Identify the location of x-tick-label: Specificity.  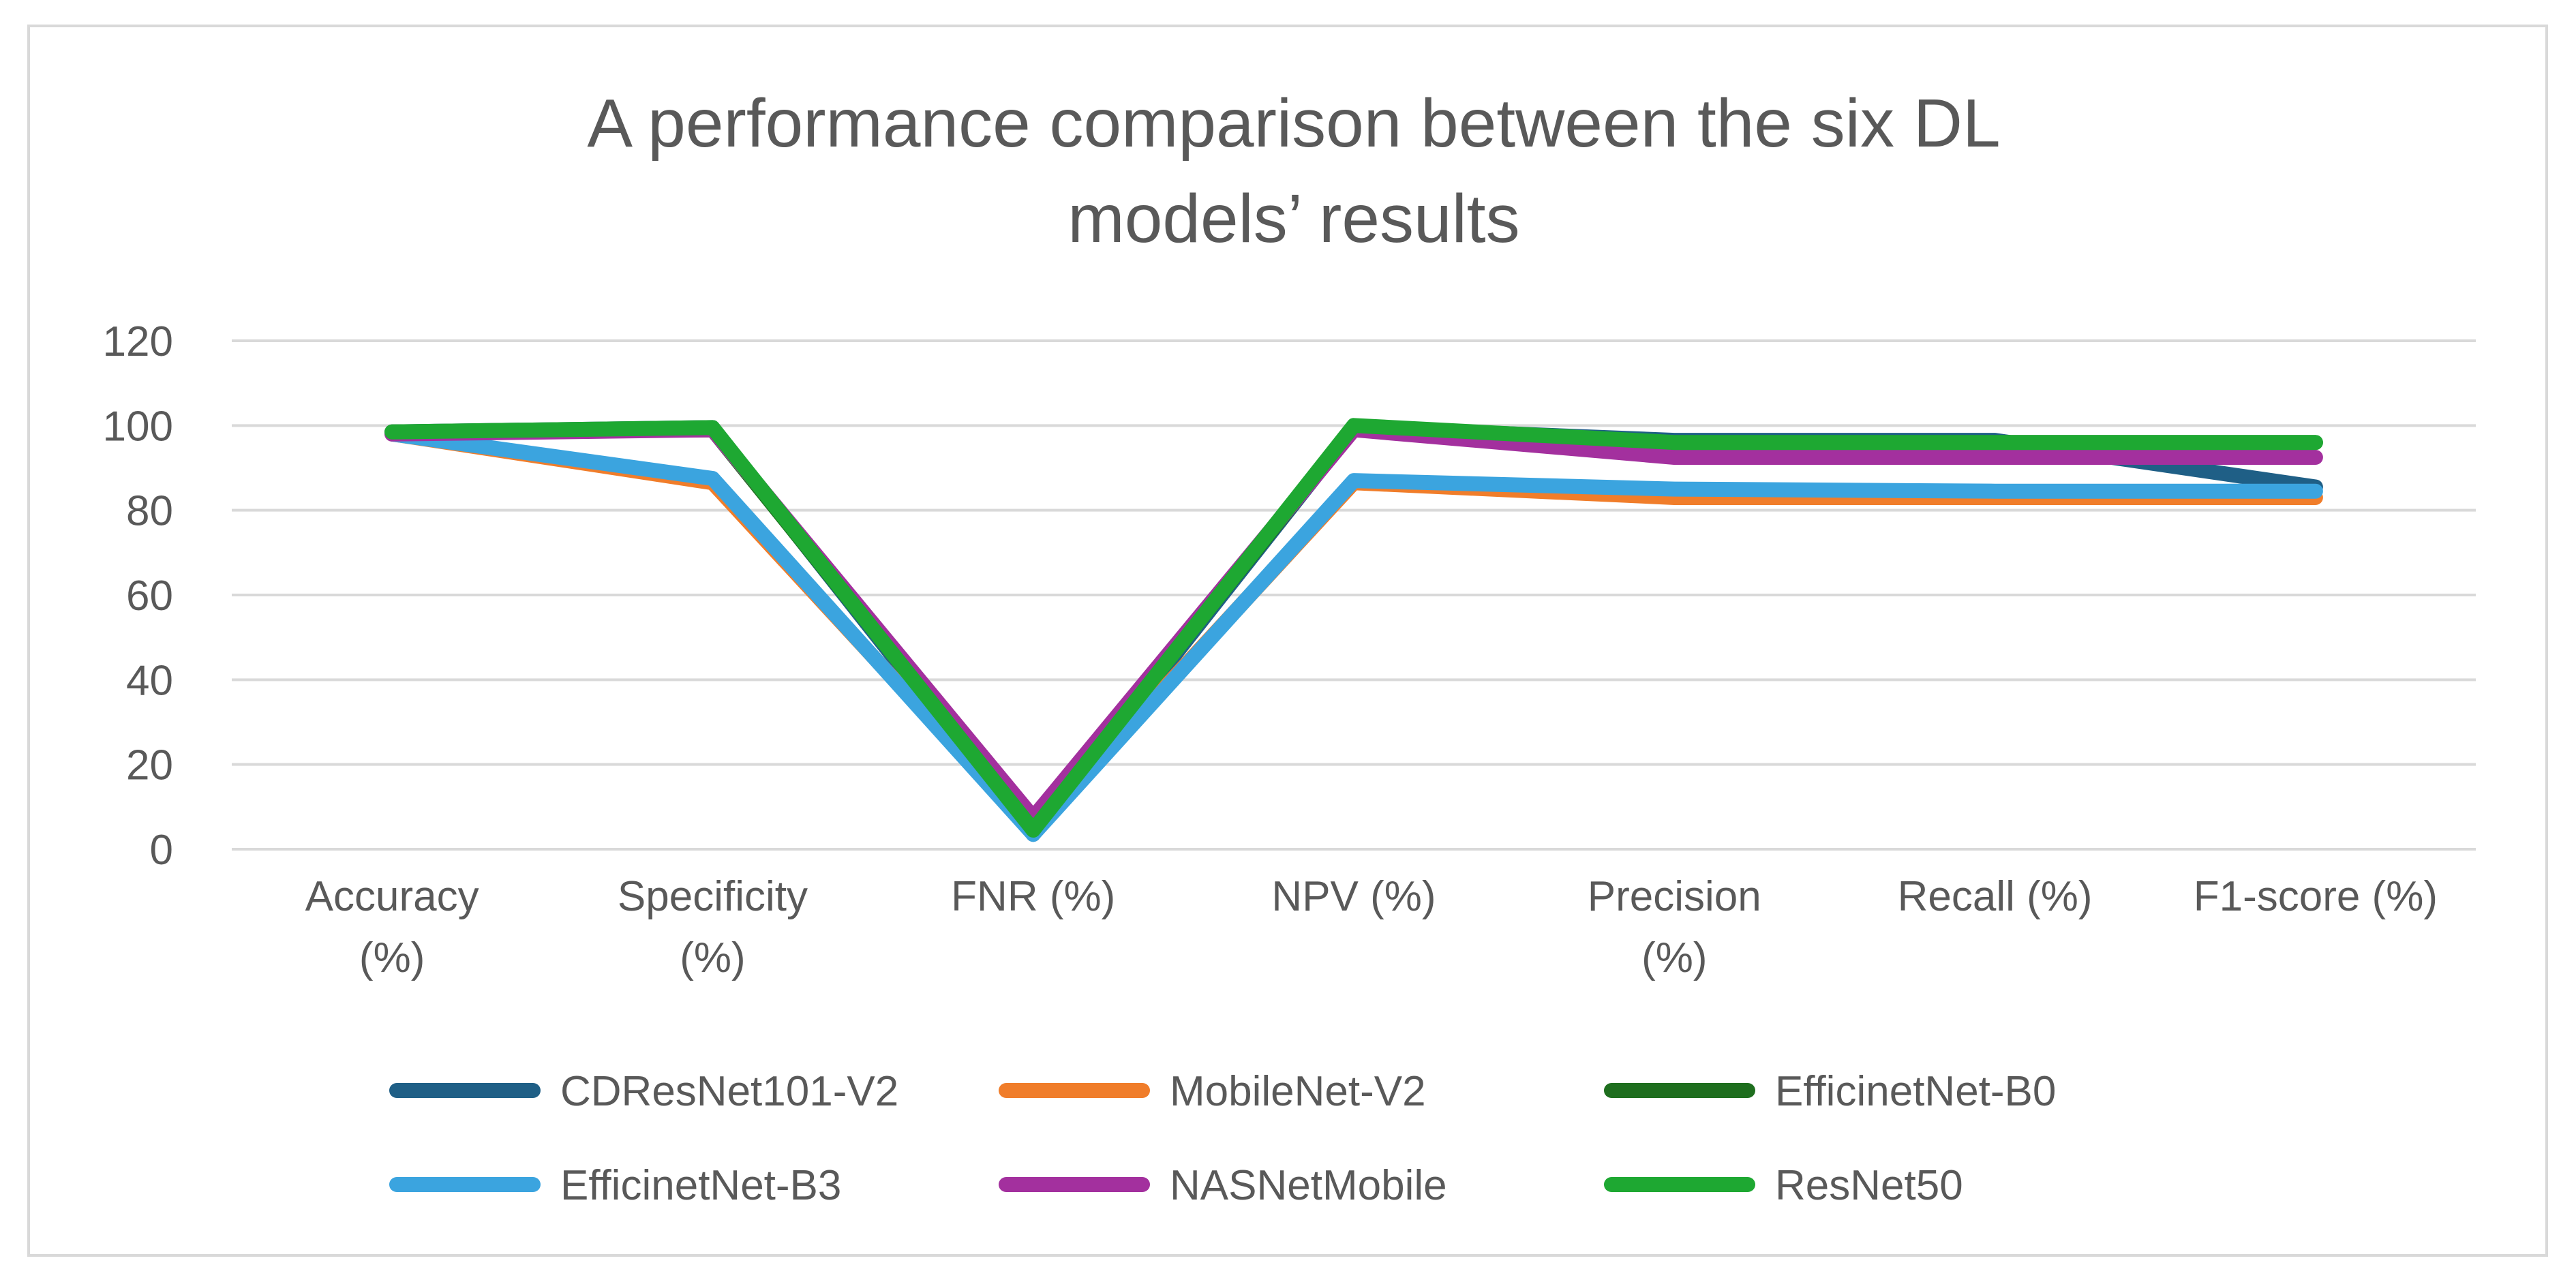
(713, 897).